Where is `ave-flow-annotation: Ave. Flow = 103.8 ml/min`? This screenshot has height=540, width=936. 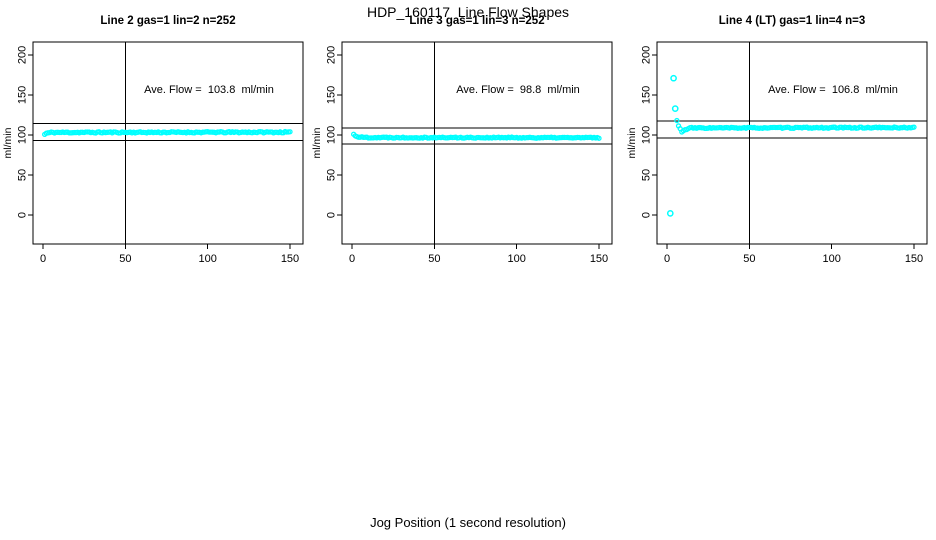 ave-flow-annotation: Ave. Flow = 103.8 ml/min is located at coordinates (209, 90).